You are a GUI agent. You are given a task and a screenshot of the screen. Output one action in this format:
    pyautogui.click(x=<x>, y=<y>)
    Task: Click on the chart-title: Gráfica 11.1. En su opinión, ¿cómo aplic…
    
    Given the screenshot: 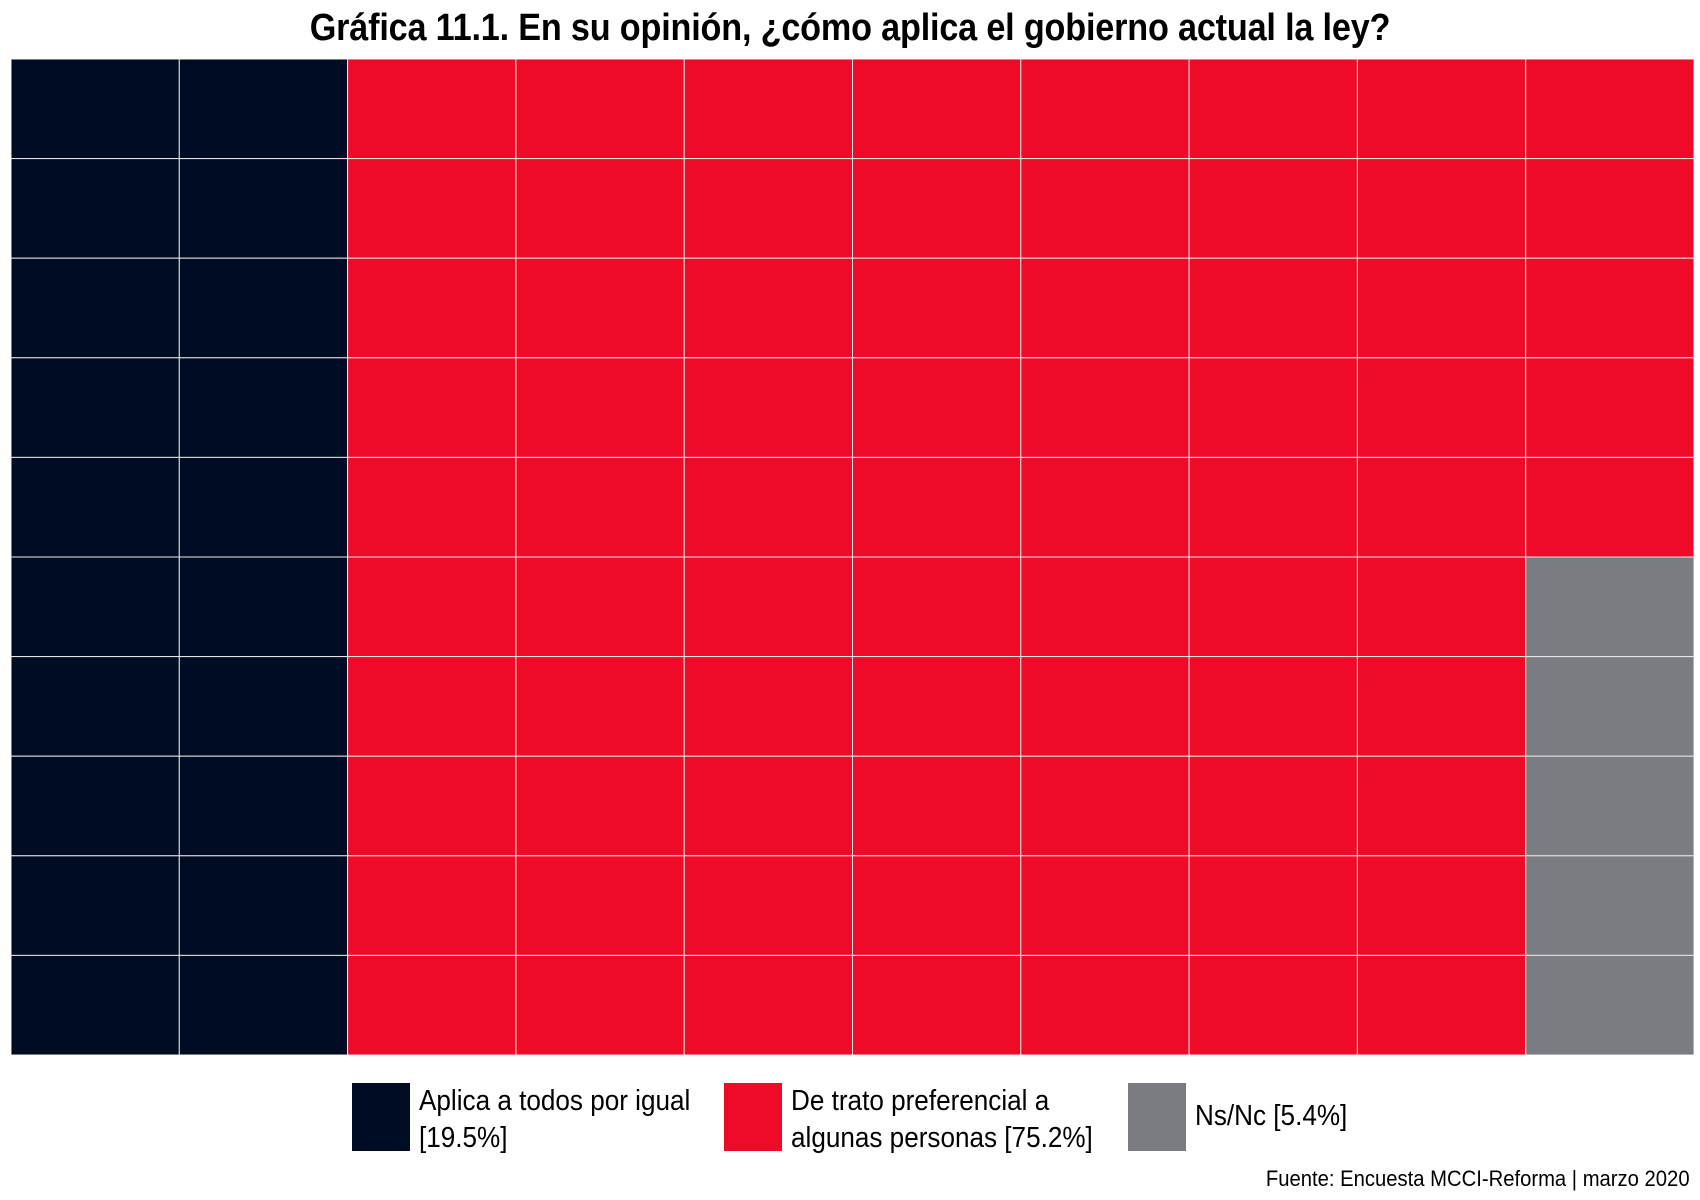 What is the action you would take?
    pyautogui.click(x=850, y=28)
    